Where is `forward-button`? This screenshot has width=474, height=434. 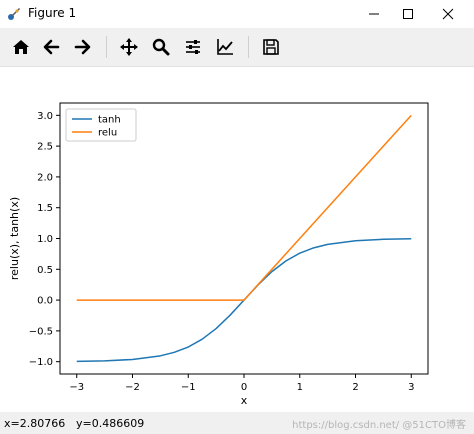 forward-button is located at coordinates (83, 47).